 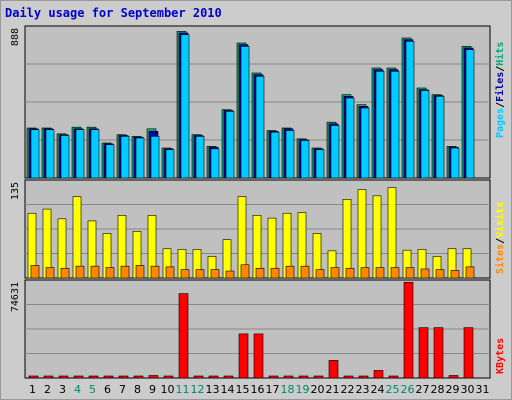 What do you see at coordinates (318, 389) in the screenshot?
I see `x-tick-label: 20` at bounding box center [318, 389].